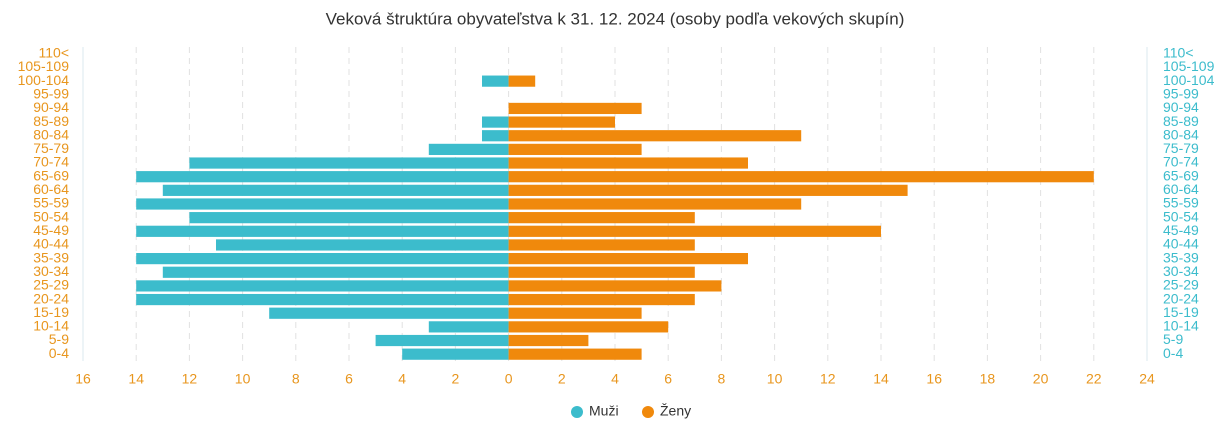 This screenshot has height=423, width=1231. Describe the element at coordinates (988, 379) in the screenshot. I see `x-tick-label: 18` at that location.